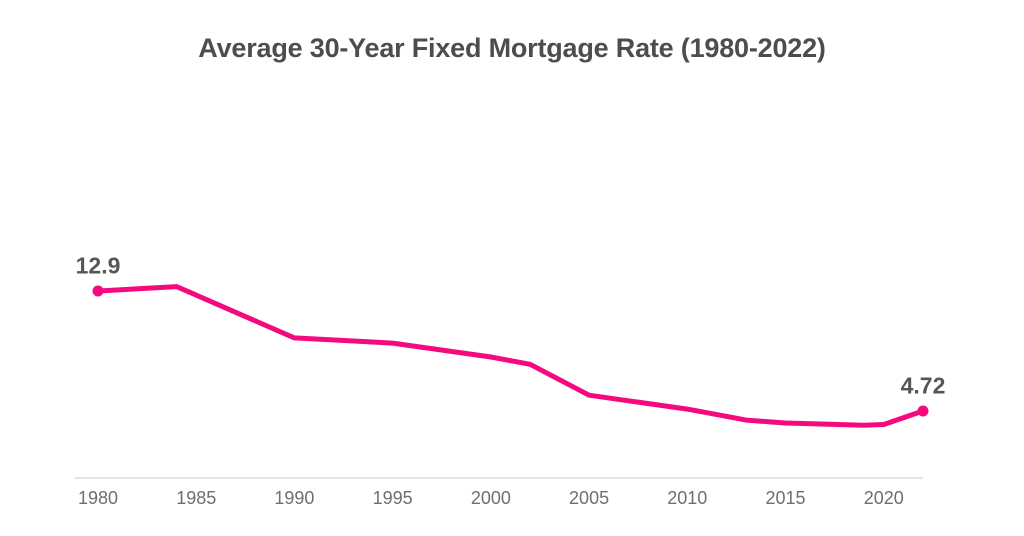 Image resolution: width=1024 pixels, height=536 pixels. What do you see at coordinates (491, 498) in the screenshot?
I see `x-tick-label: 2000` at bounding box center [491, 498].